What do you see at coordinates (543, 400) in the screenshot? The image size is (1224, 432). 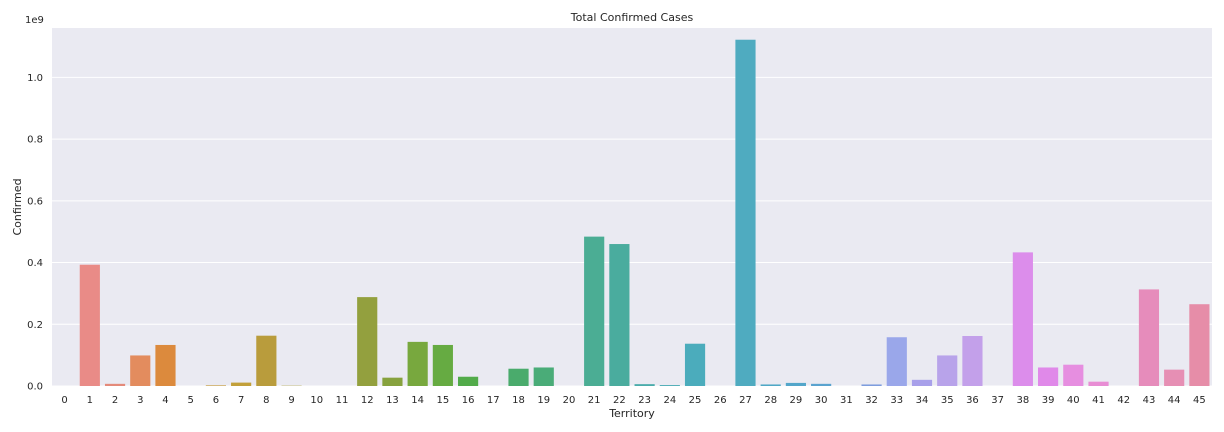 I see `x-tick-label: 19` at bounding box center [543, 400].